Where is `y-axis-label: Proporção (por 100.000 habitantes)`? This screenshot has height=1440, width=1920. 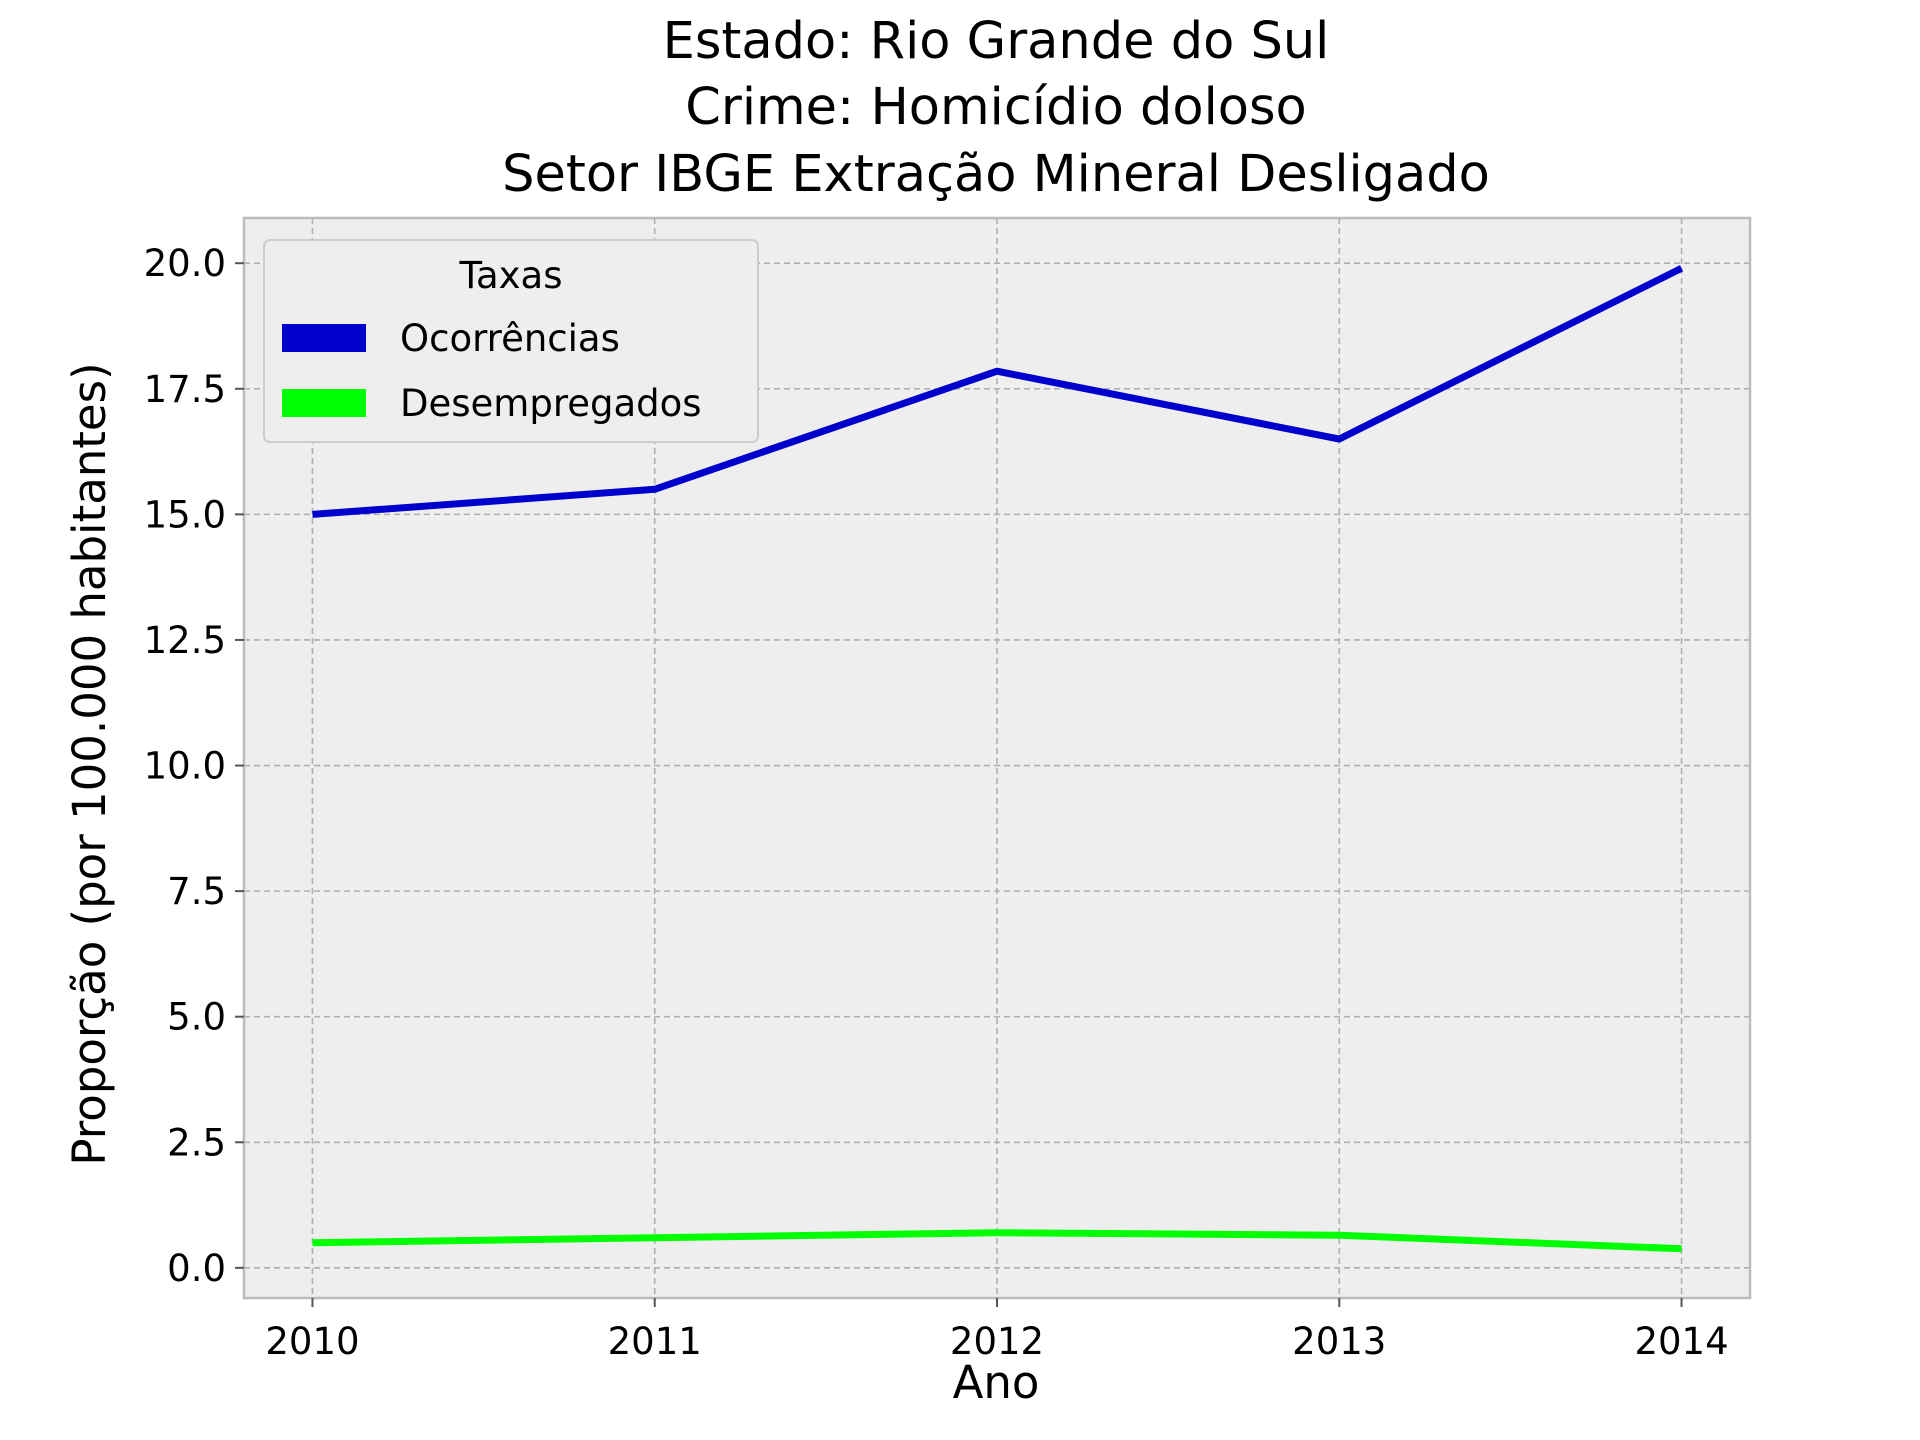
y-axis-label: Proporção (por 100.000 habitantes) is located at coordinates (89, 763).